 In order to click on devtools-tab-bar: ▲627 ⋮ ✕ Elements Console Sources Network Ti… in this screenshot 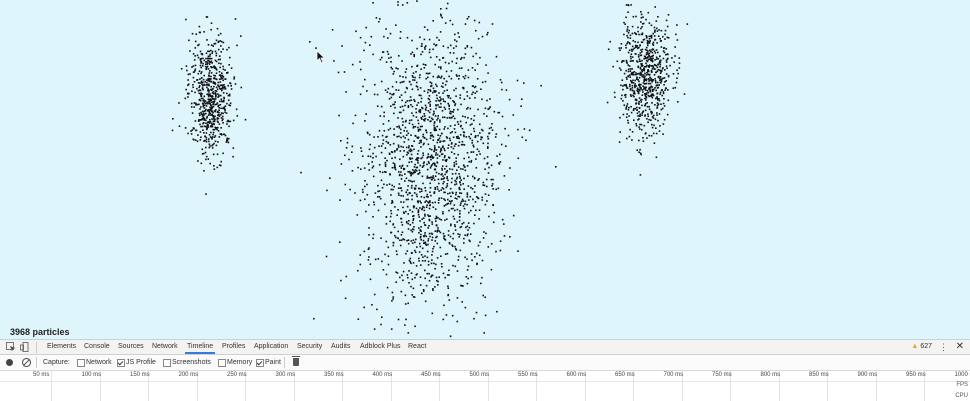, I will do `click(485, 347)`.